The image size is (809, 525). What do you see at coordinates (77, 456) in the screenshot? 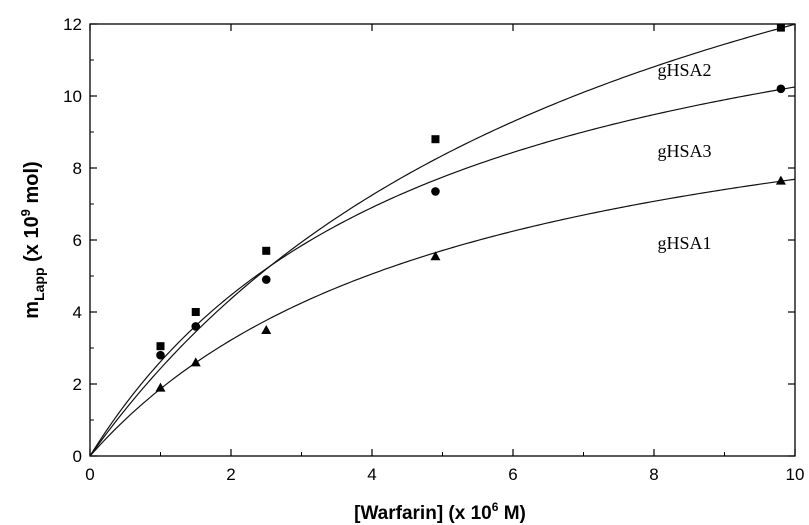
I see `y-tick-label: 0` at bounding box center [77, 456].